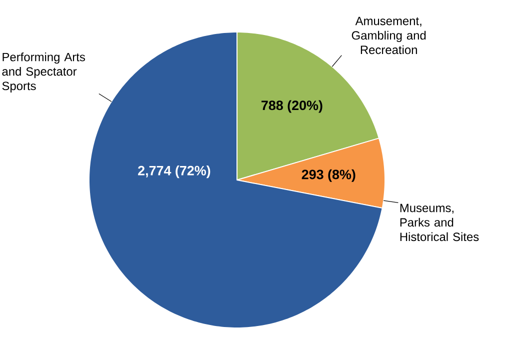  I want to click on slice-label: Performing Arts and Spectator Sports, so click(44, 72).